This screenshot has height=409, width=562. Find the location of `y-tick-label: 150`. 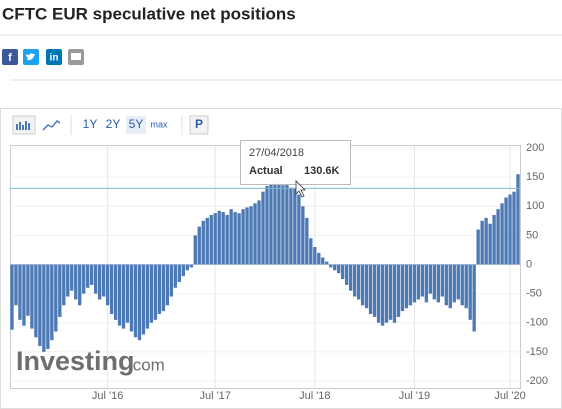

y-tick-label: 150 is located at coordinates (535, 177).